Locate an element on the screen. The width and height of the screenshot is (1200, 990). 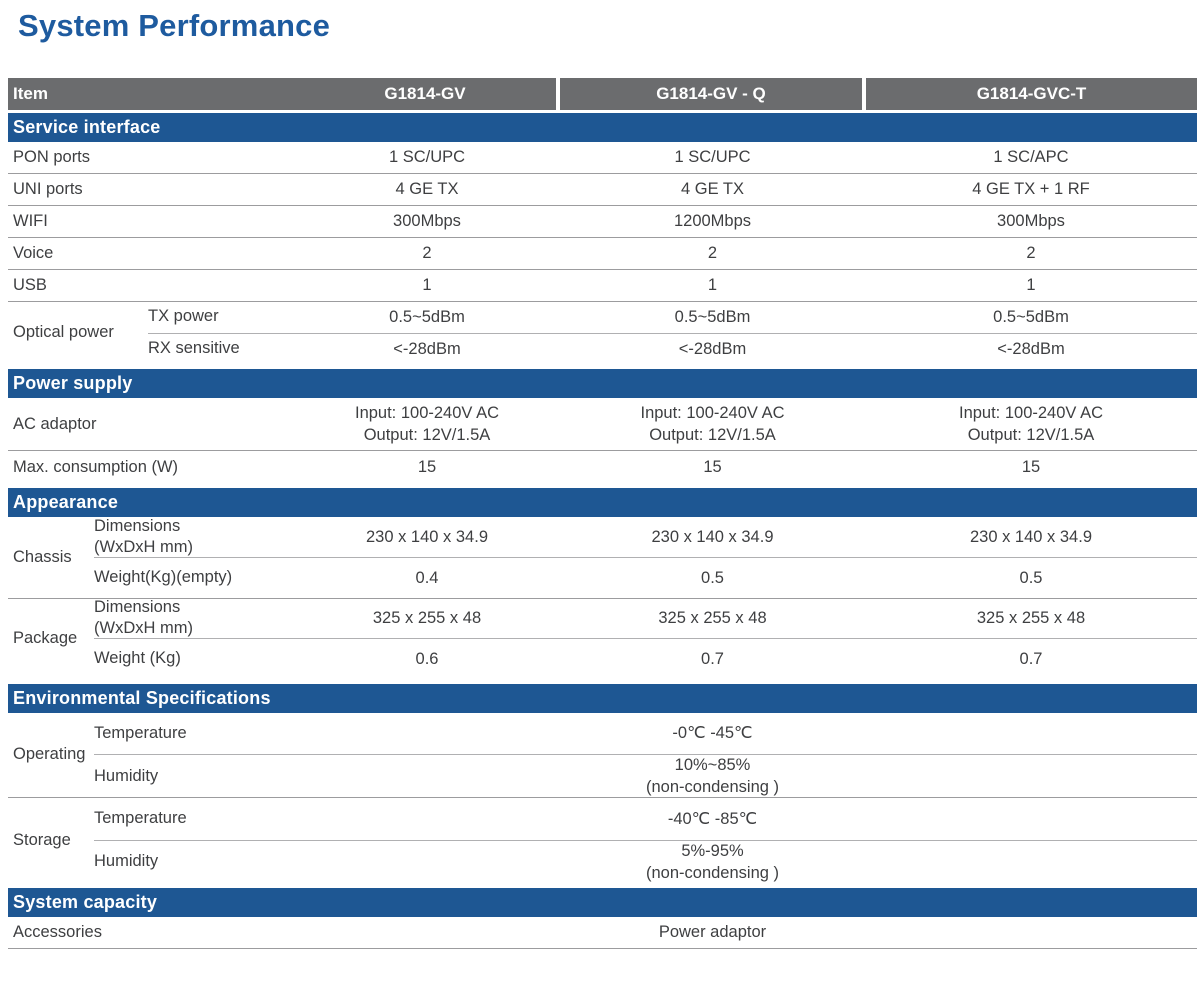
row-sublabel: RX sensitive is located at coordinates (194, 348).